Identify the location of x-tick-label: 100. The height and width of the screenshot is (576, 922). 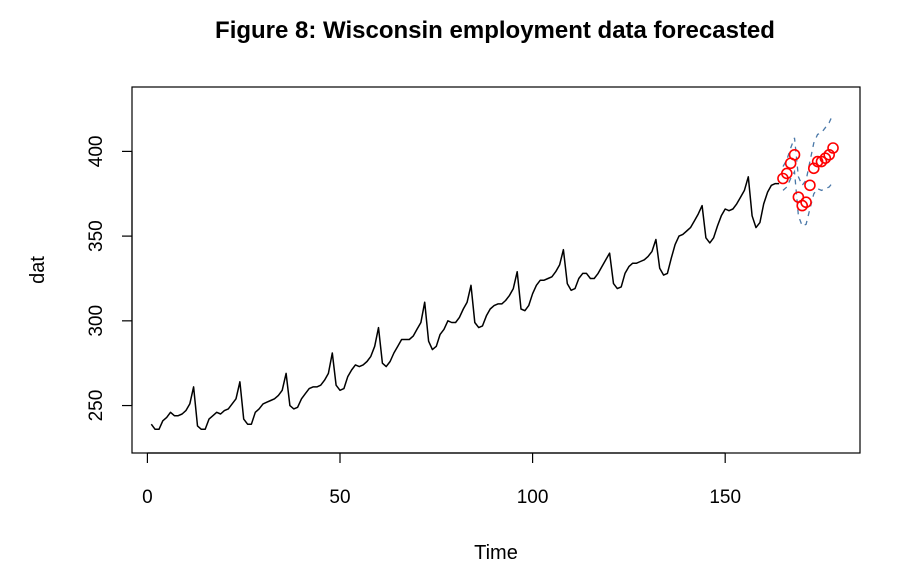
(533, 497).